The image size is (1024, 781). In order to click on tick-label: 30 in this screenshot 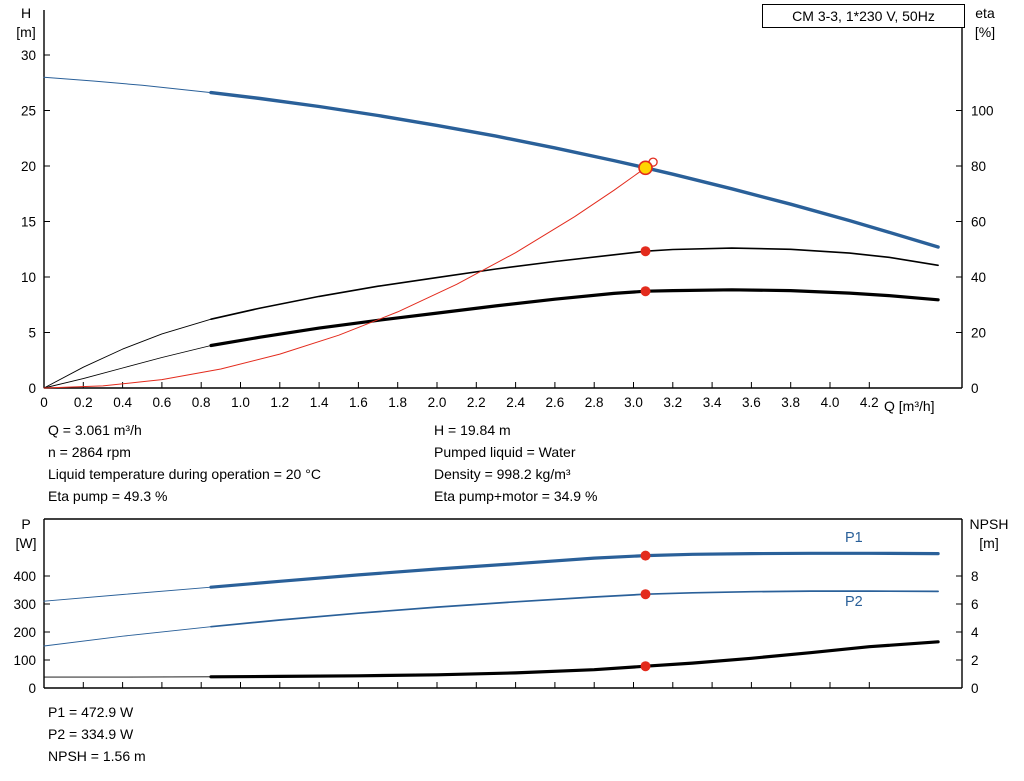, I will do `click(28, 55)`.